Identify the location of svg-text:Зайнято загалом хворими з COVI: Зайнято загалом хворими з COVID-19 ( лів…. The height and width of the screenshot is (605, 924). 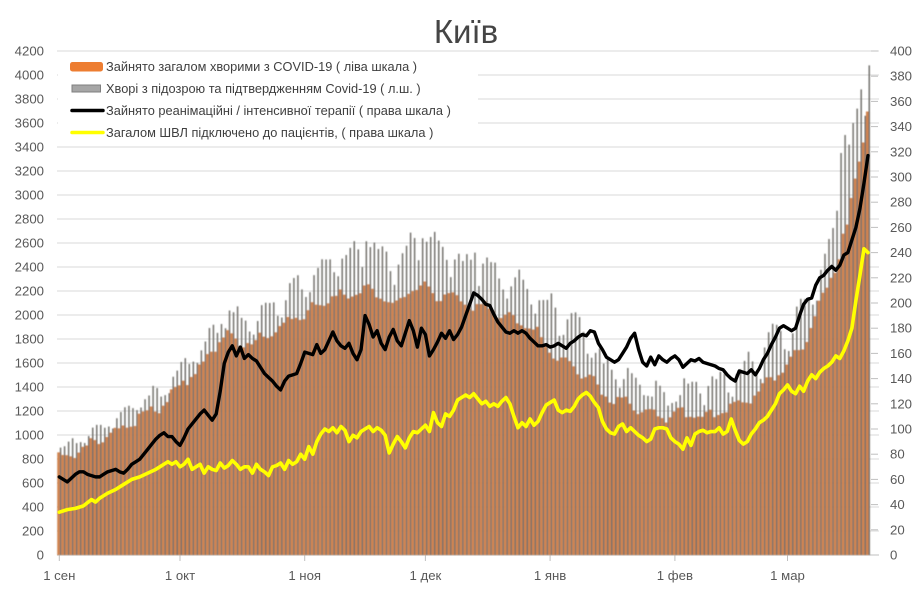
(261, 66).